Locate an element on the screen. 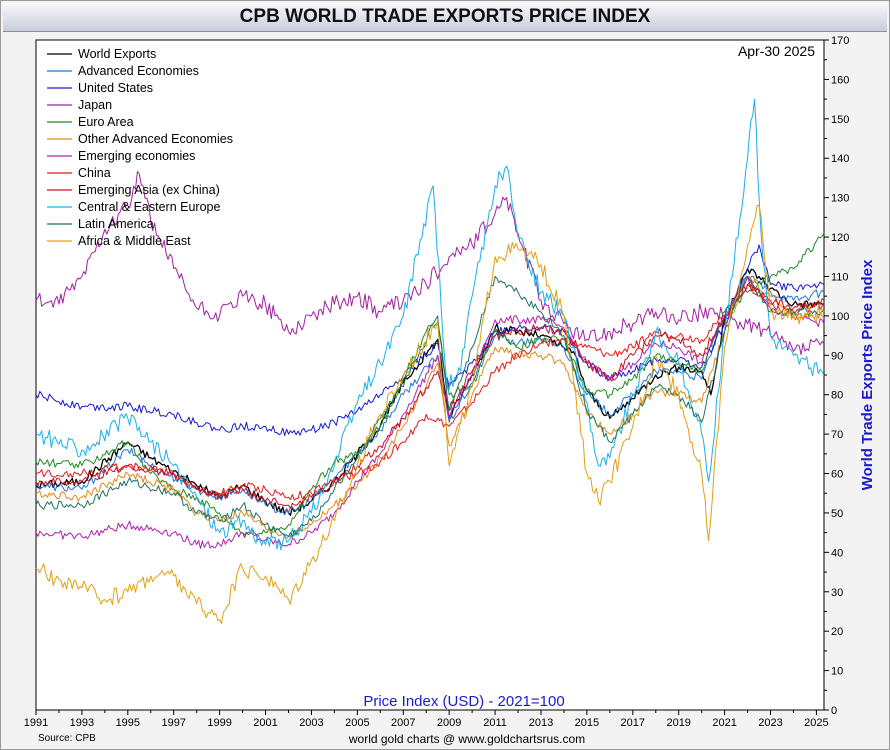 The image size is (890, 750). y-tick-label: 140 is located at coordinates (840, 159).